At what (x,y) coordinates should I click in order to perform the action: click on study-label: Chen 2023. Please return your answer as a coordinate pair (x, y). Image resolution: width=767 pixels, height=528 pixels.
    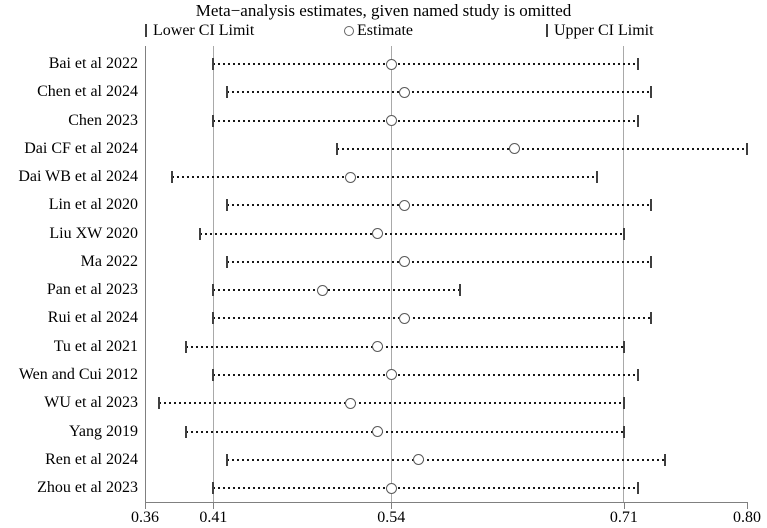
    Looking at the image, I should click on (103, 120).